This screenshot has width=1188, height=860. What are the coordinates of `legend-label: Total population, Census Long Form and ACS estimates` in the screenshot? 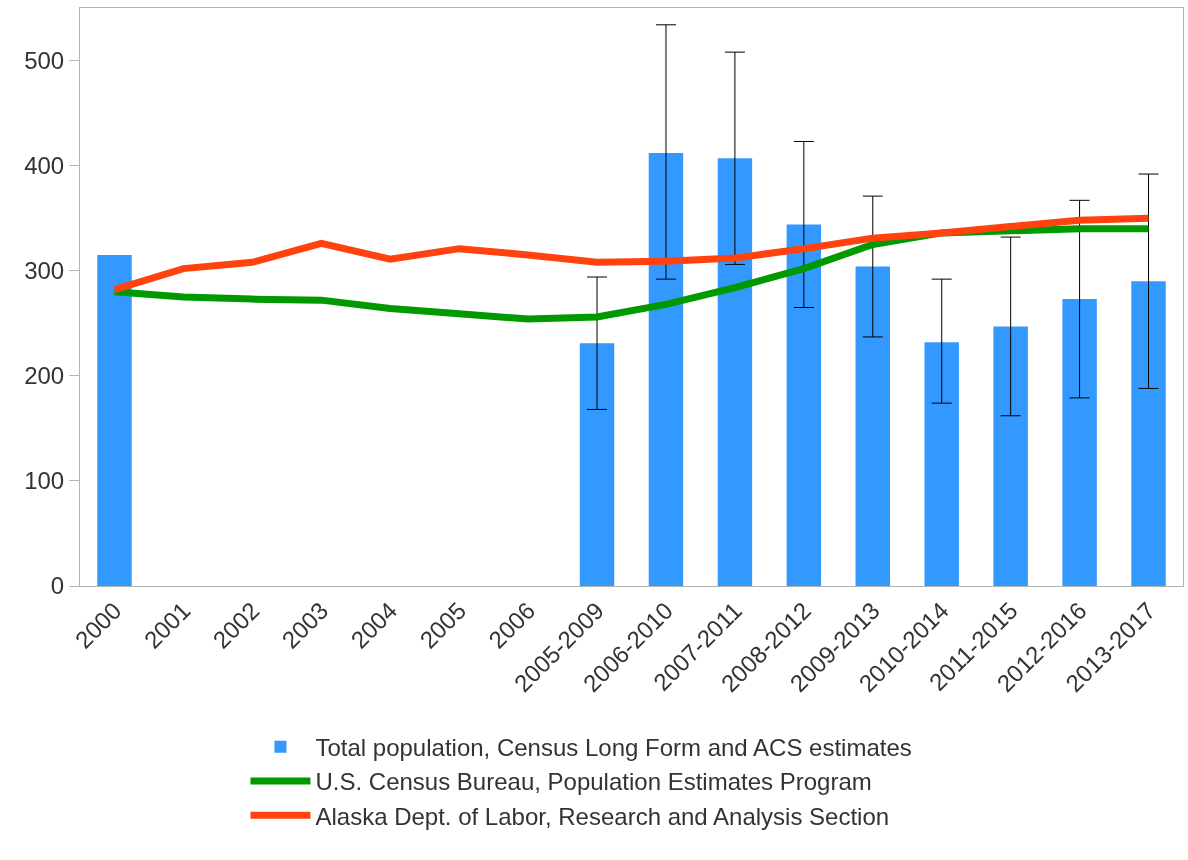 It's located at (613, 748).